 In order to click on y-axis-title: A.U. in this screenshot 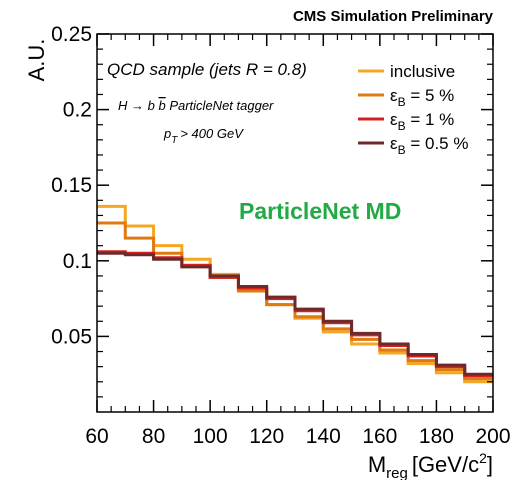, I will do `click(36, 60)`.